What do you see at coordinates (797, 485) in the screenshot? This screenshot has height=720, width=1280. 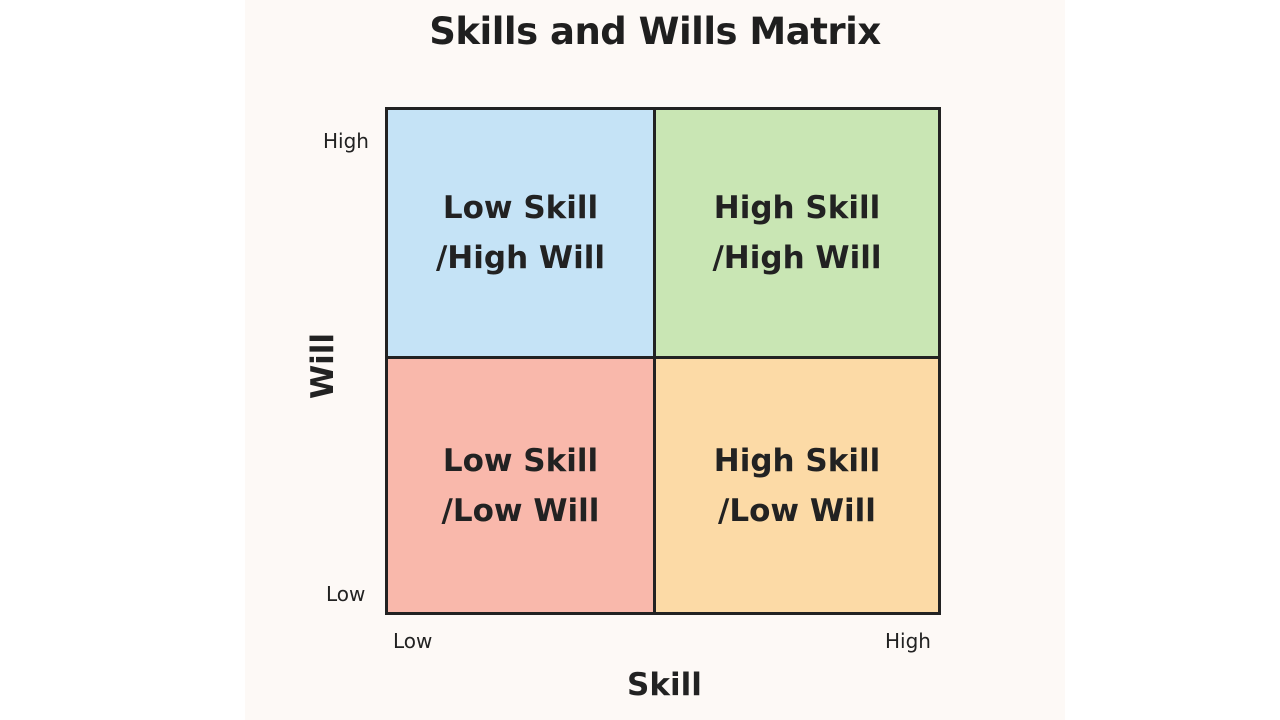 I see `quadrant-high-skill-low-will: High Skill/Low Will` at bounding box center [797, 485].